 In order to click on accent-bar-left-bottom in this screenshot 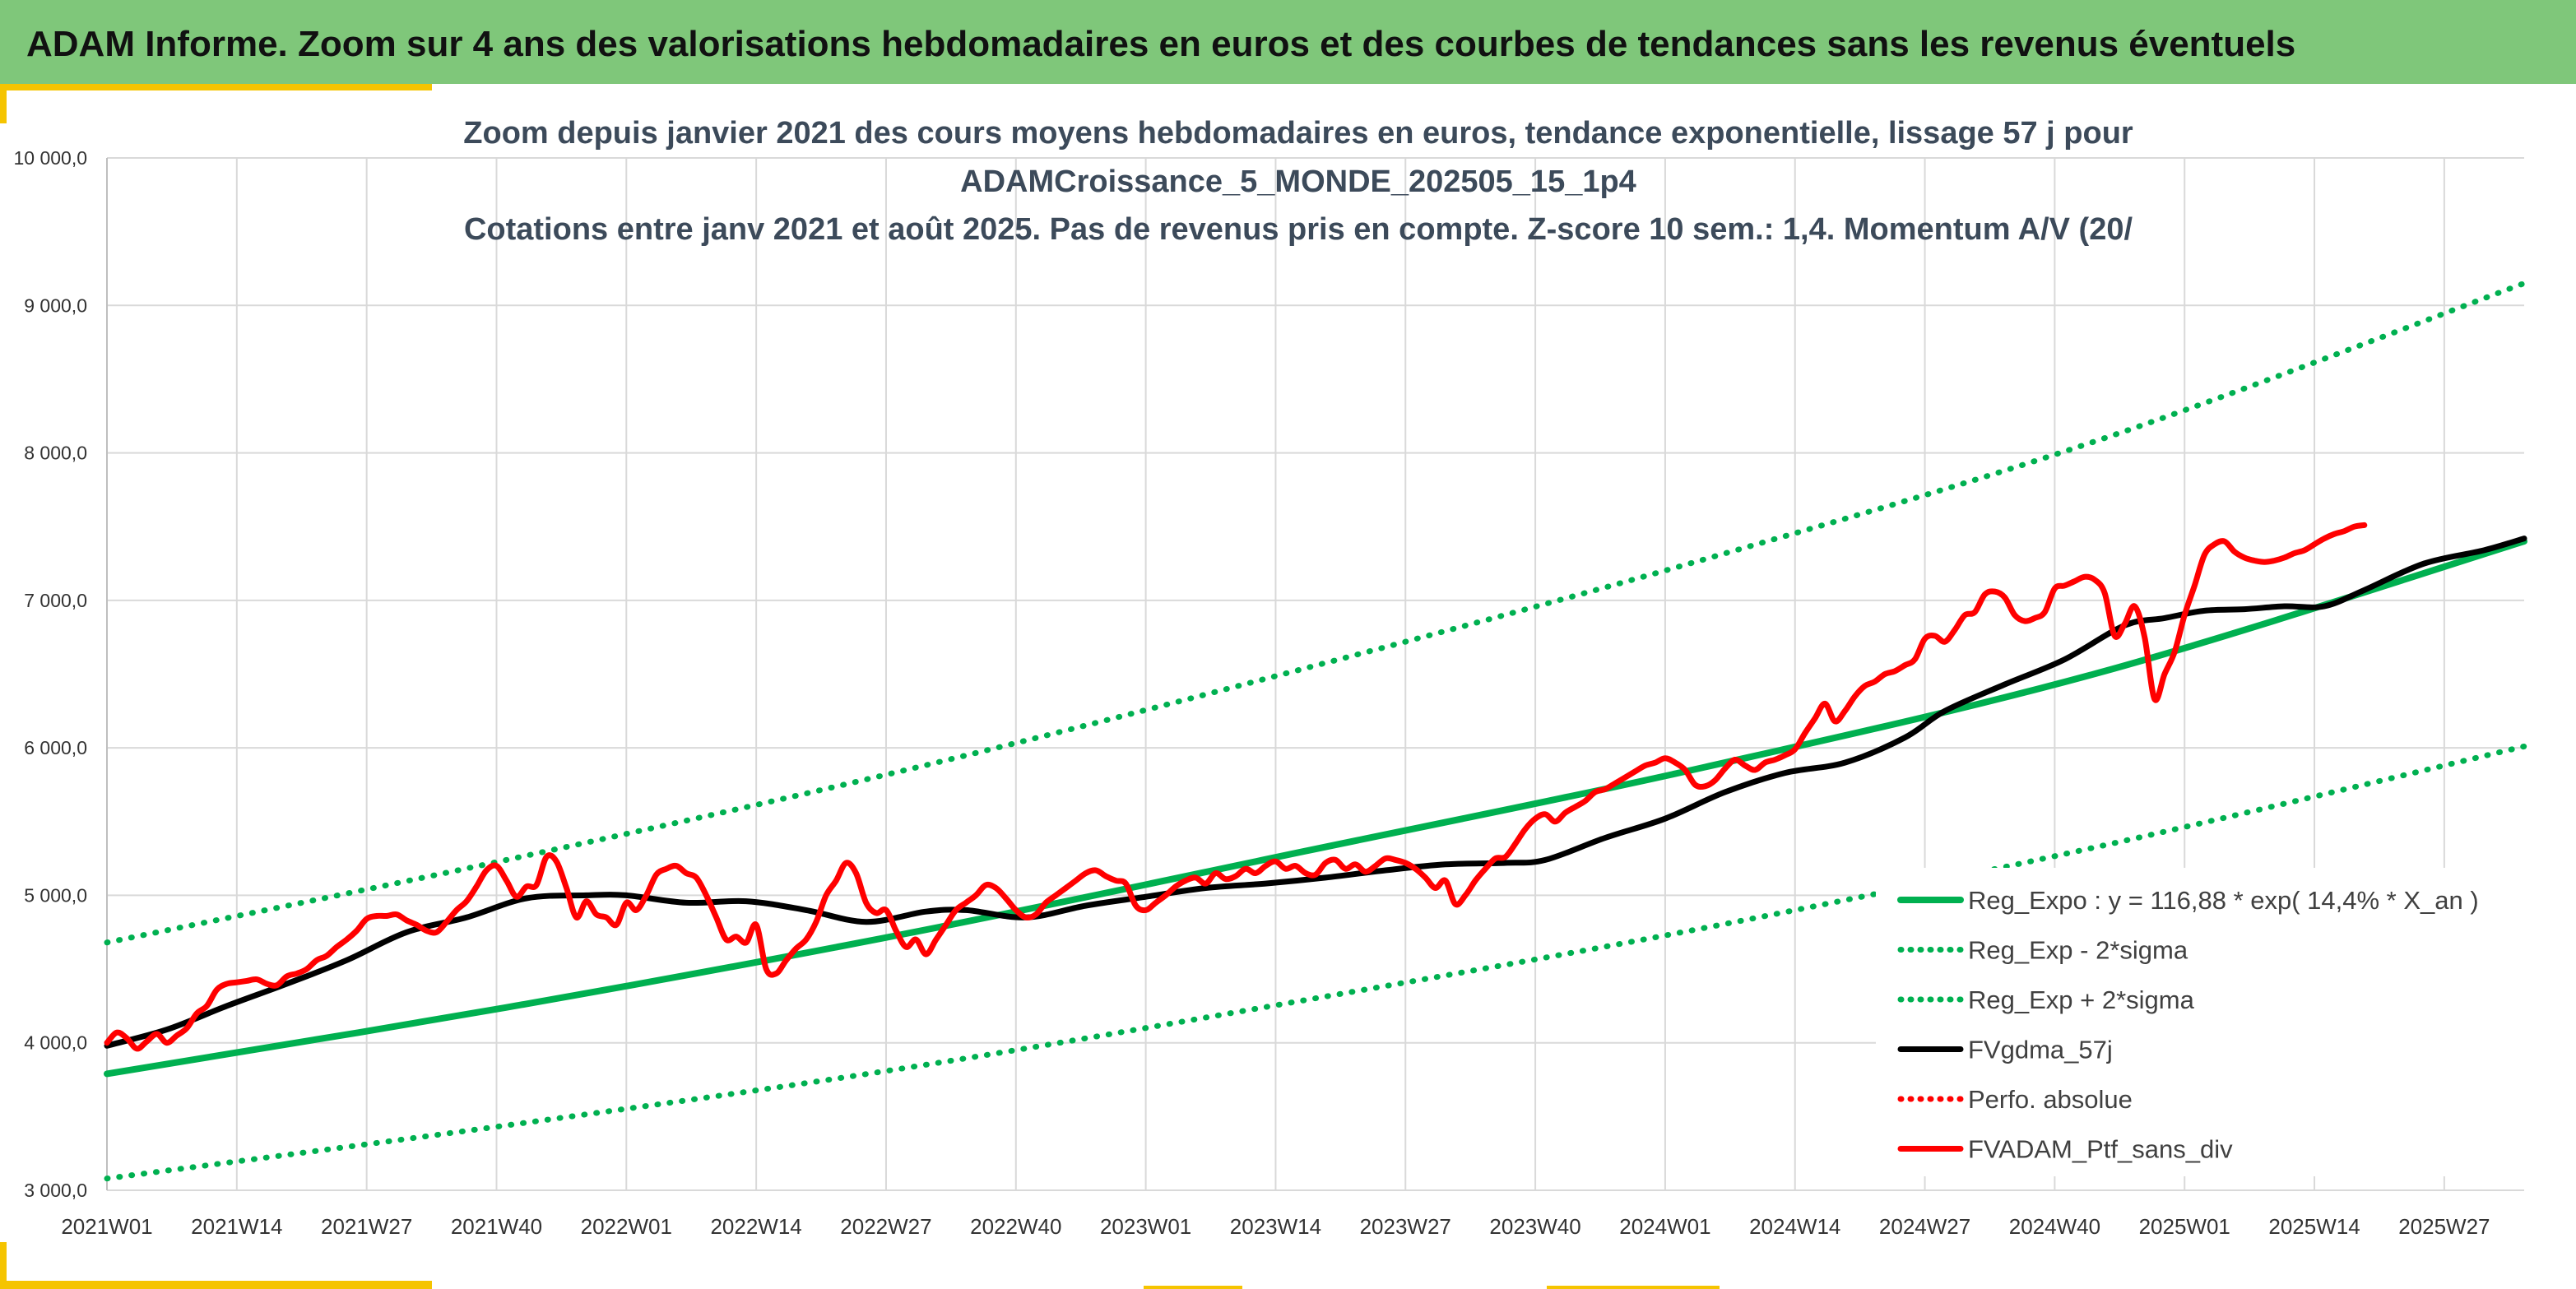, I will do `click(3, 1265)`.